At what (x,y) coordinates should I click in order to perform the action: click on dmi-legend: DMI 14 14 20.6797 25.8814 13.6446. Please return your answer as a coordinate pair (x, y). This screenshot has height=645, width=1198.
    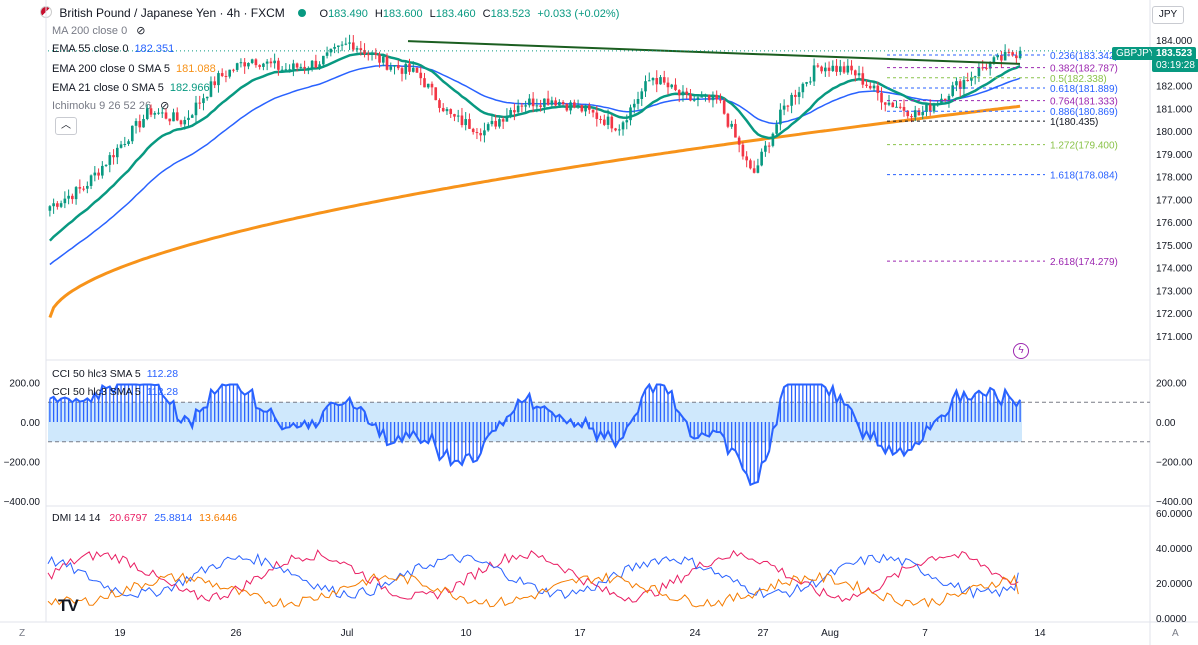
    Looking at the image, I should click on (145, 518).